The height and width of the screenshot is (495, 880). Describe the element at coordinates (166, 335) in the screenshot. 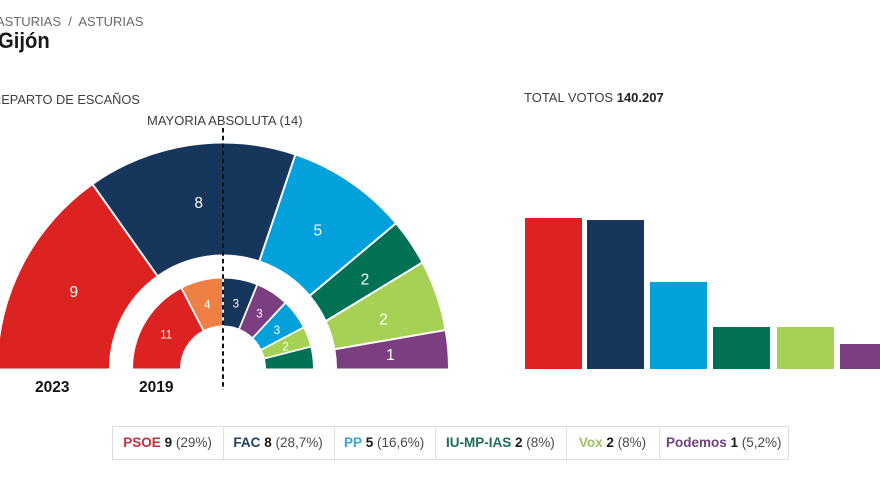

I see `svg-text: 11` at that location.